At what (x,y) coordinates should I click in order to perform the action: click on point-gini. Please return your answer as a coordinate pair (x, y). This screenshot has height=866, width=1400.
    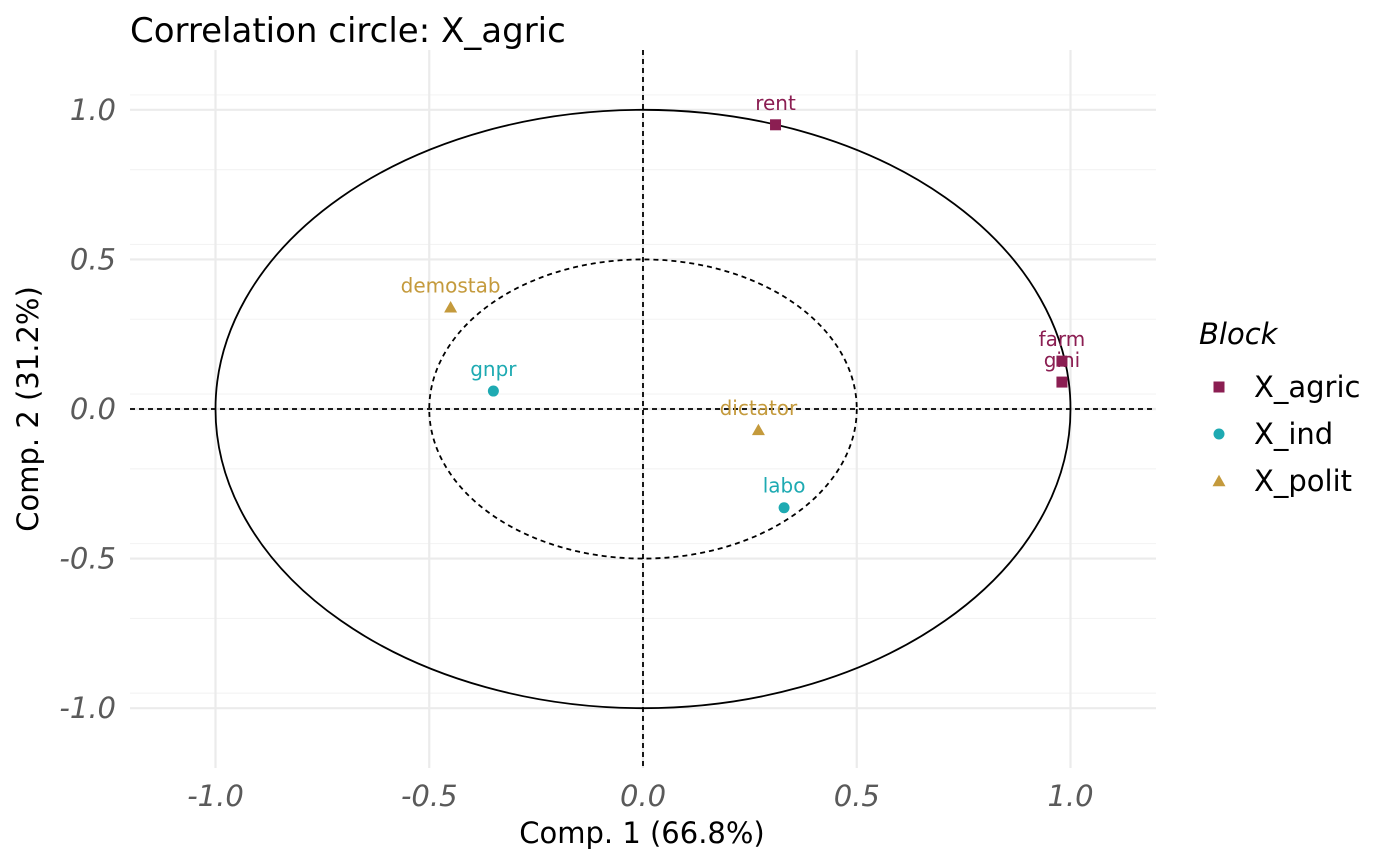
    Looking at the image, I should click on (1062, 382).